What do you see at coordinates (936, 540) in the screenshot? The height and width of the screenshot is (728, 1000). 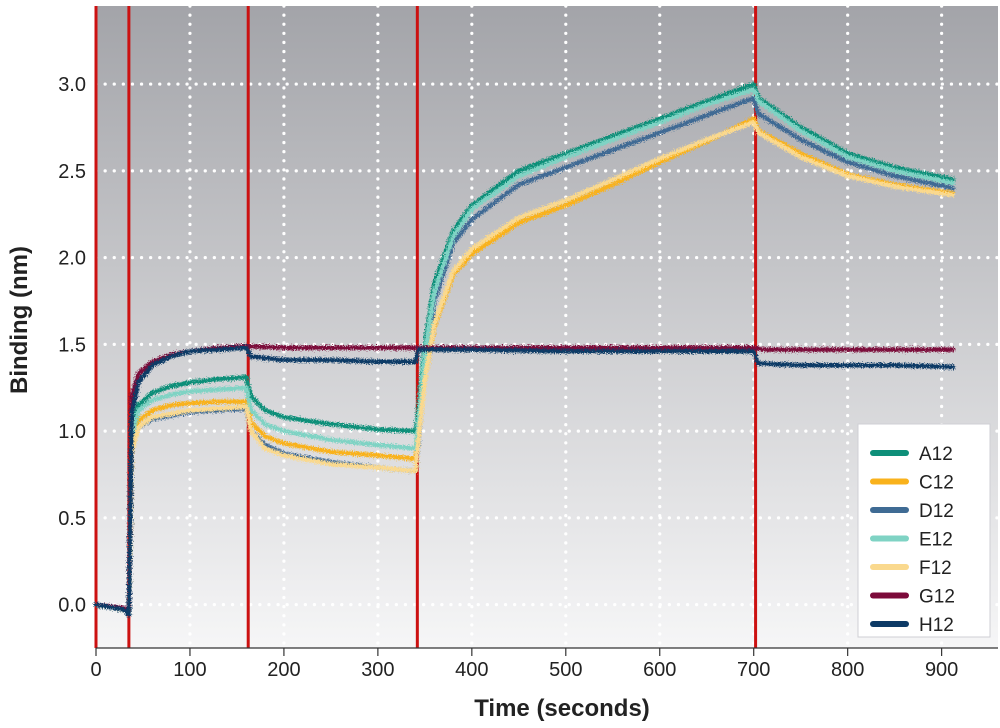 I see `legend-label-e12: E12` at bounding box center [936, 540].